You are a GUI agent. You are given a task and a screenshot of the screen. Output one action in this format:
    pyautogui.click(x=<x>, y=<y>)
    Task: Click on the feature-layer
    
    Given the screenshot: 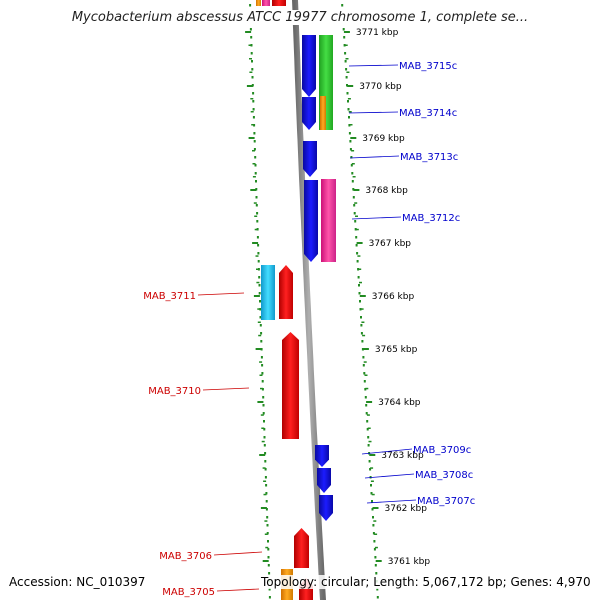 What is the action you would take?
    pyautogui.click(x=296, y=300)
    